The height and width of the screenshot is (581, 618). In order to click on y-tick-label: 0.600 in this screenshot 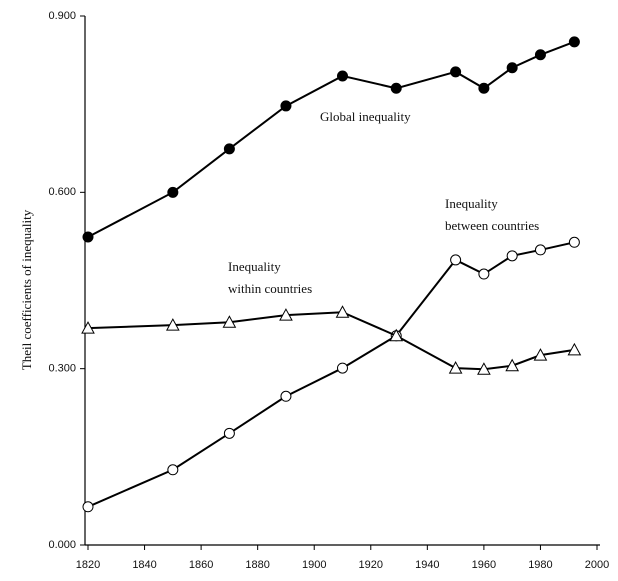, I will do `click(62, 192)`.